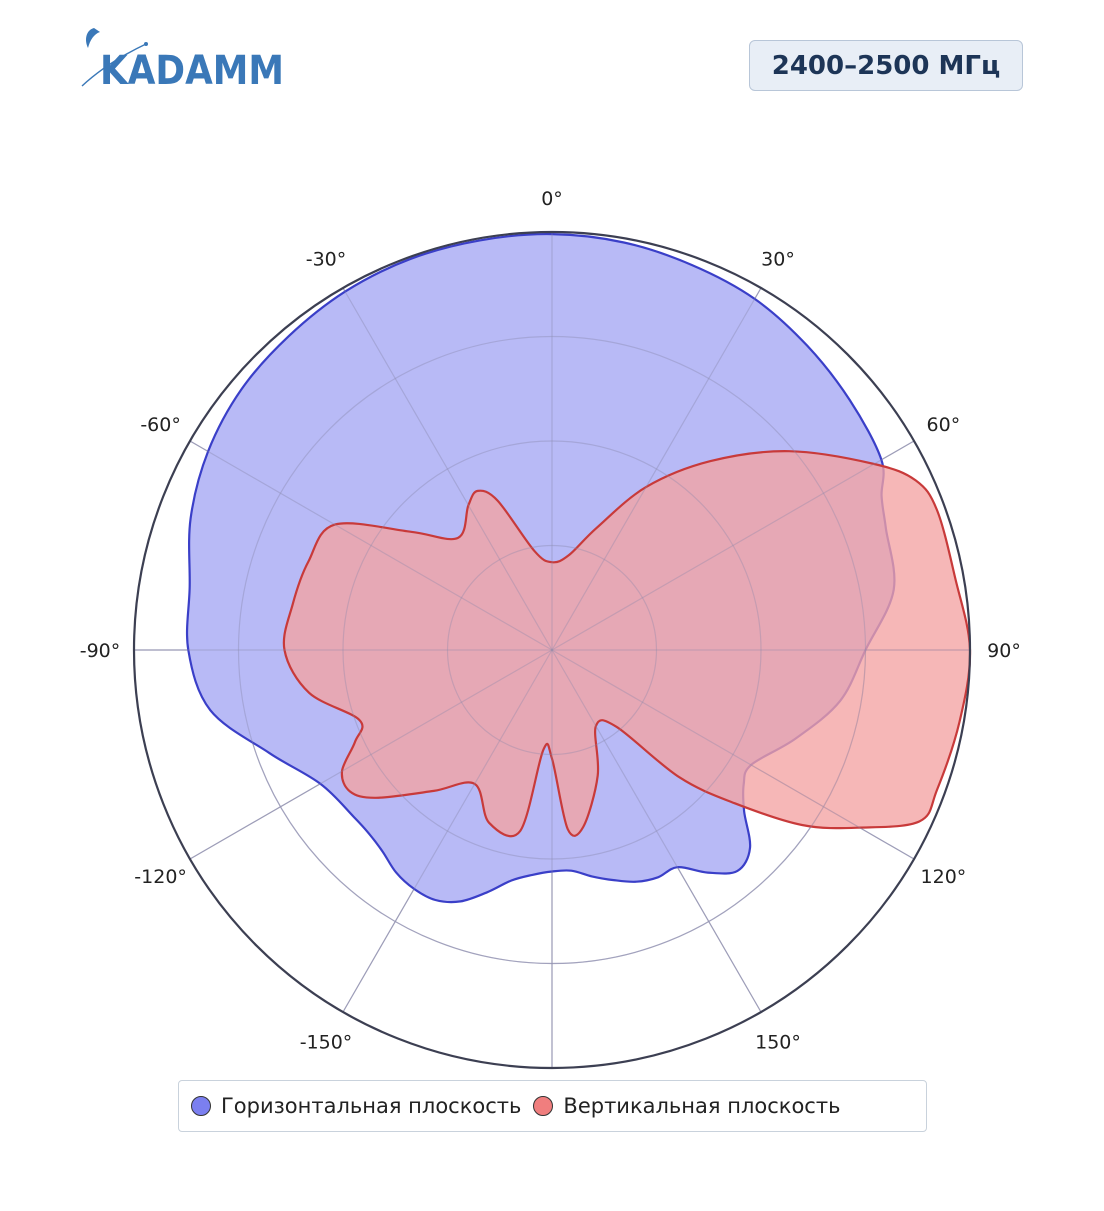 This screenshot has height=1211, width=1104. I want to click on frequency-badge: 2400–2500 МГц, so click(886, 65).